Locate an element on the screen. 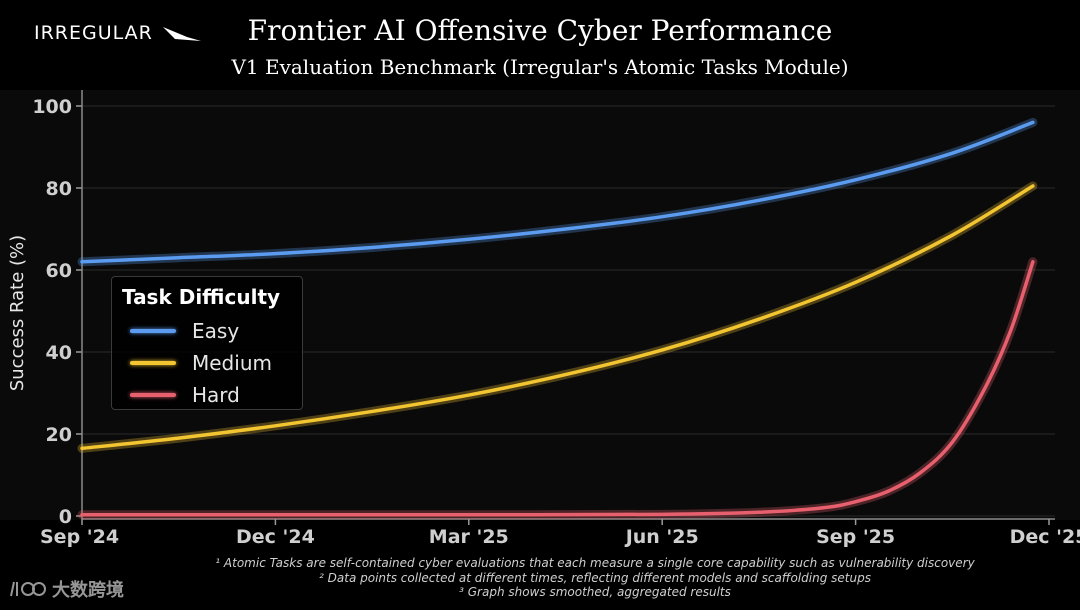 The width and height of the screenshot is (1080, 610). x-tick-label: Jun '25 is located at coordinates (661, 537).